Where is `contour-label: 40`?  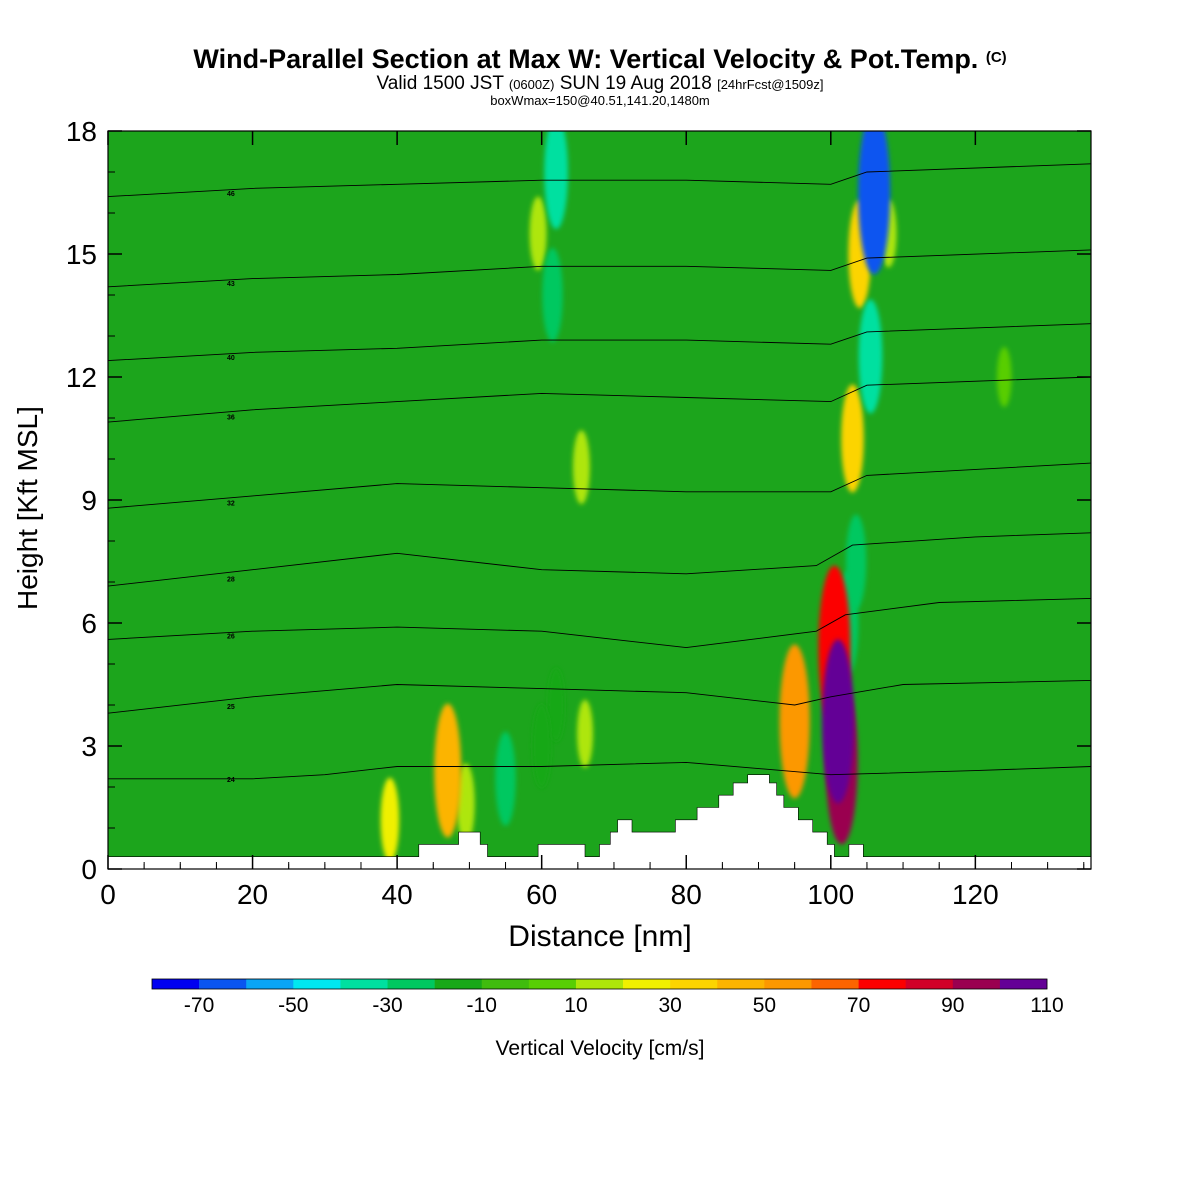 contour-label: 40 is located at coordinates (231, 358).